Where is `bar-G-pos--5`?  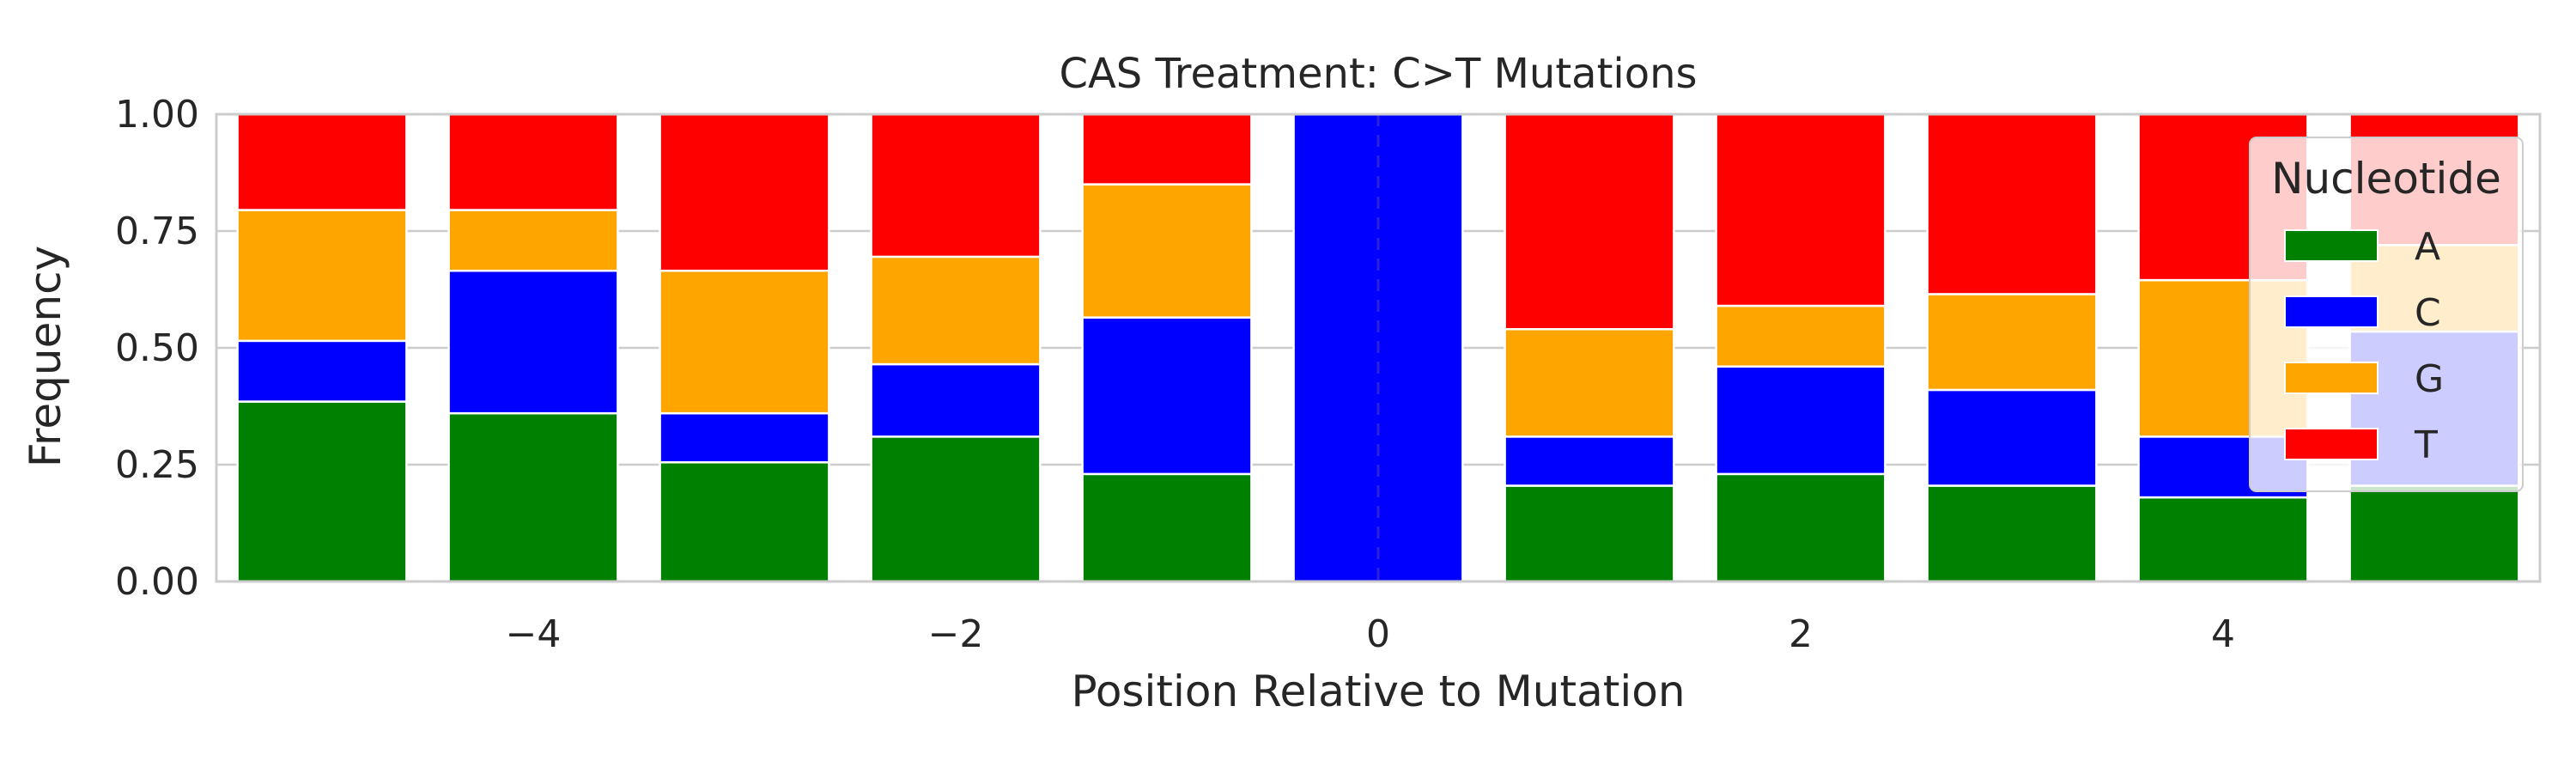 bar-G-pos--5 is located at coordinates (322, 276).